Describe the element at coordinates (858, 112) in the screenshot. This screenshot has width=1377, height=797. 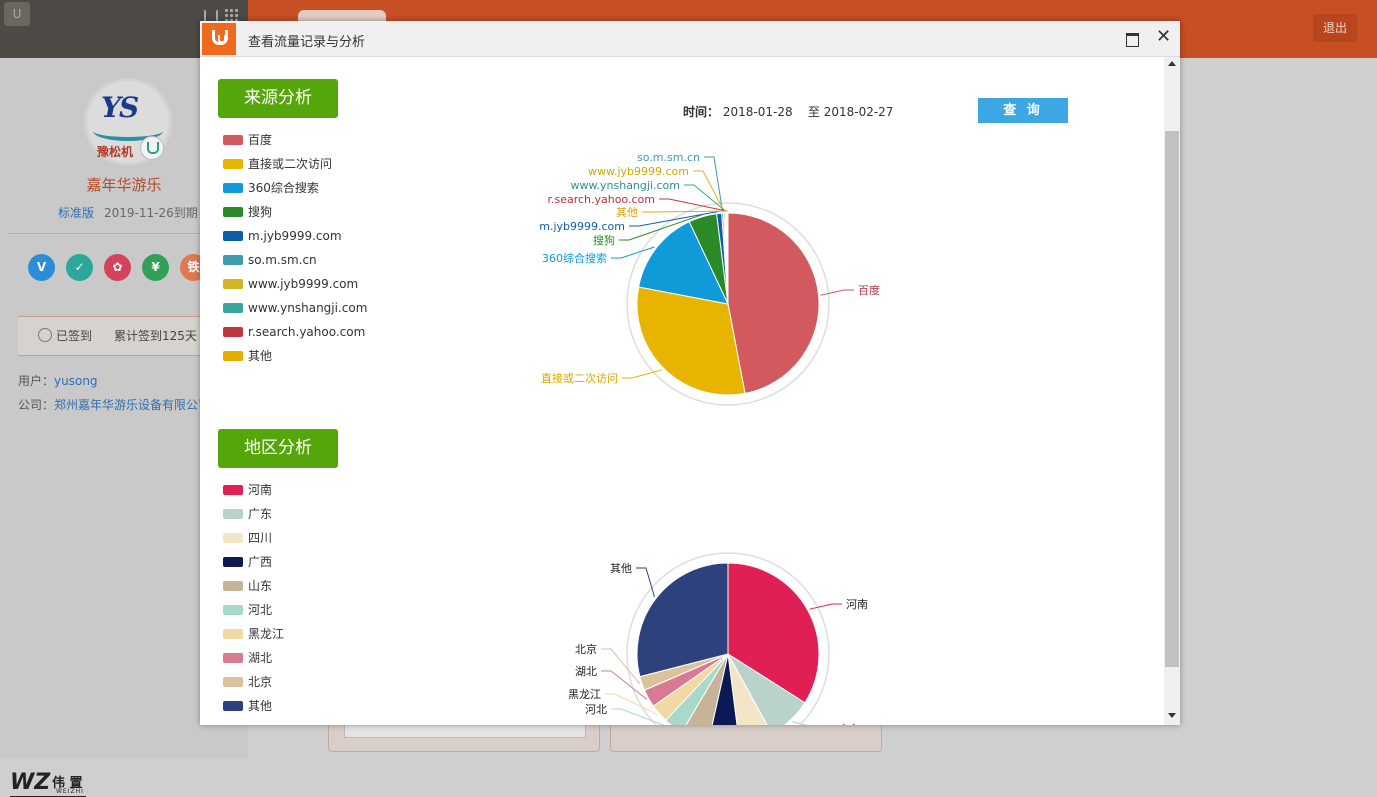
I see `date-to: 2018-02-27` at that location.